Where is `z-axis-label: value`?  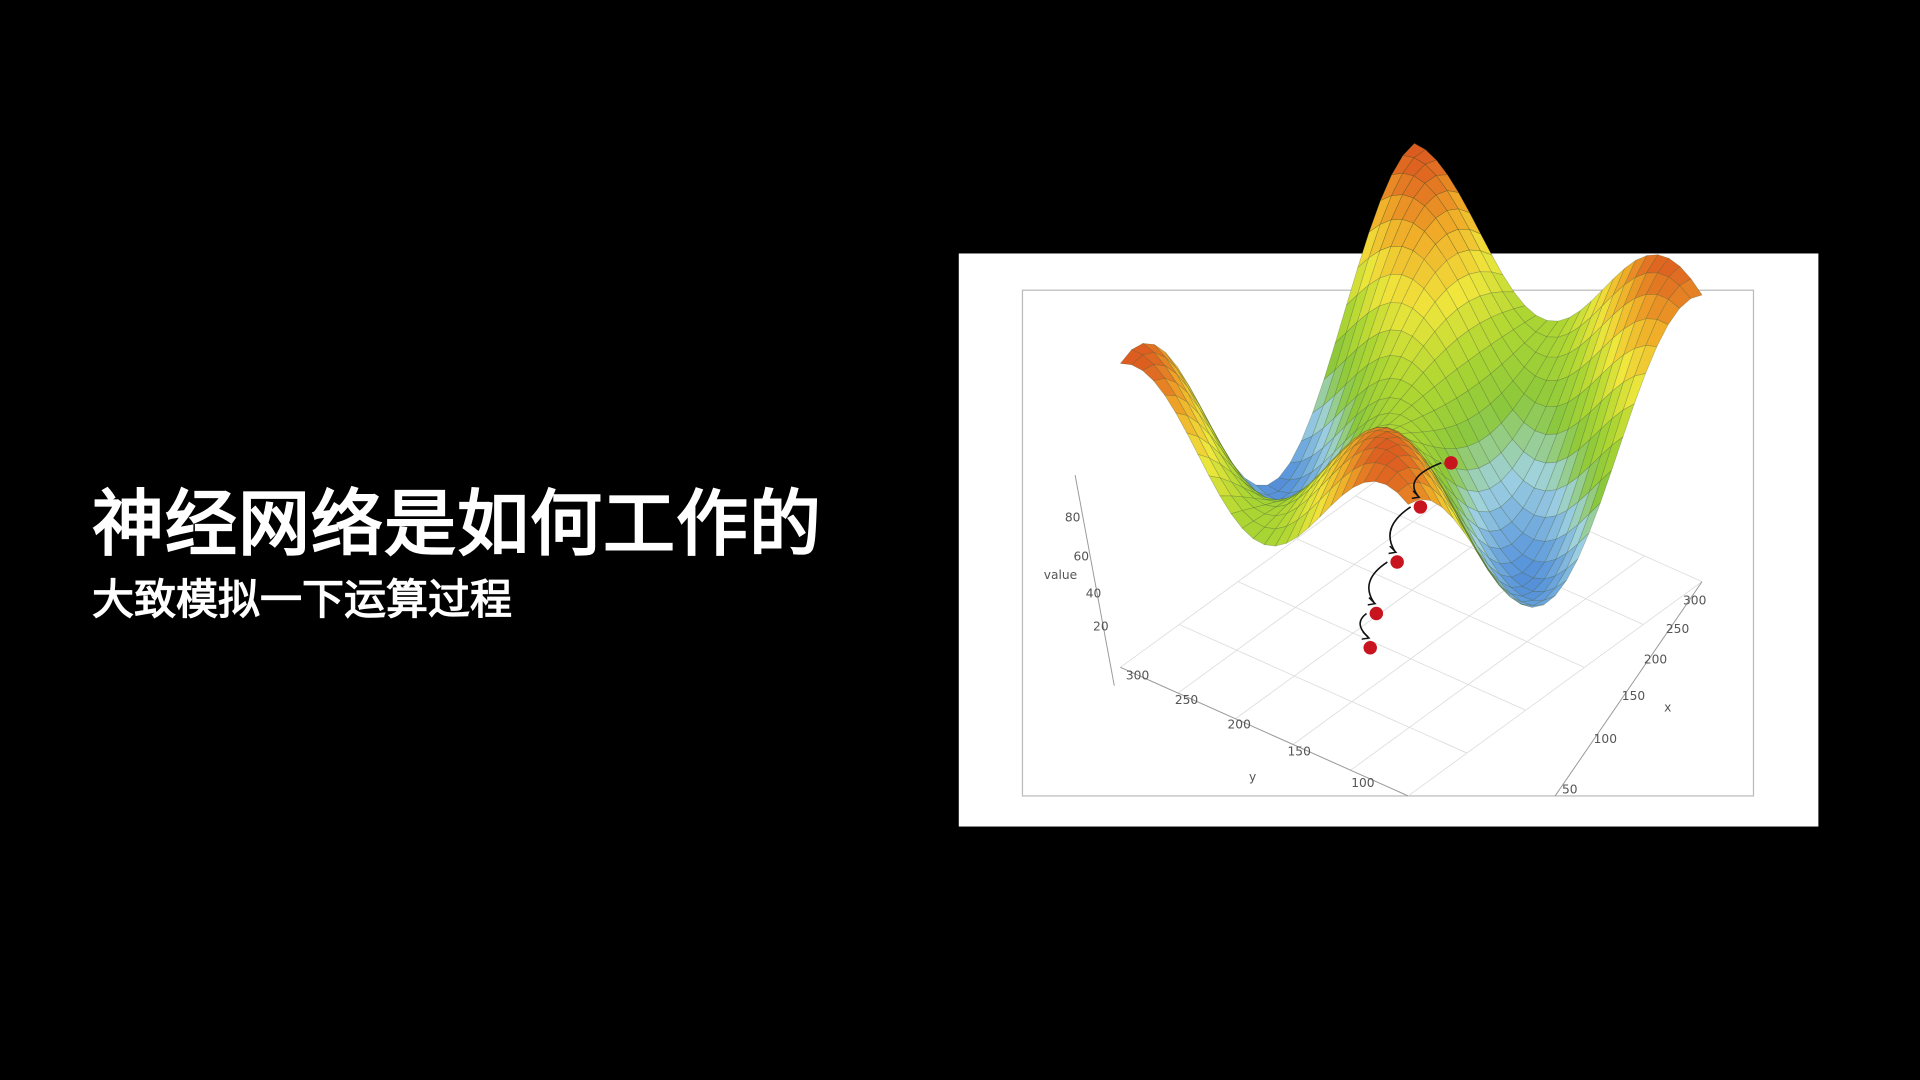
z-axis-label: value is located at coordinates (1060, 575).